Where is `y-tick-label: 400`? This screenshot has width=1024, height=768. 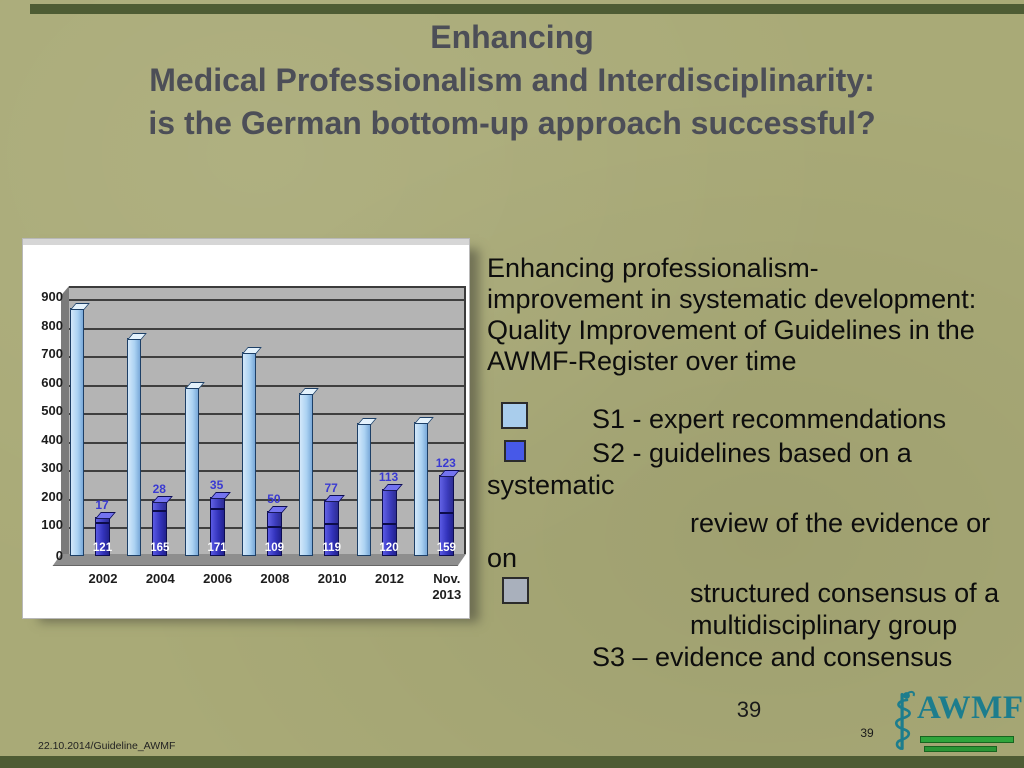
y-tick-label: 400 is located at coordinates (52, 439).